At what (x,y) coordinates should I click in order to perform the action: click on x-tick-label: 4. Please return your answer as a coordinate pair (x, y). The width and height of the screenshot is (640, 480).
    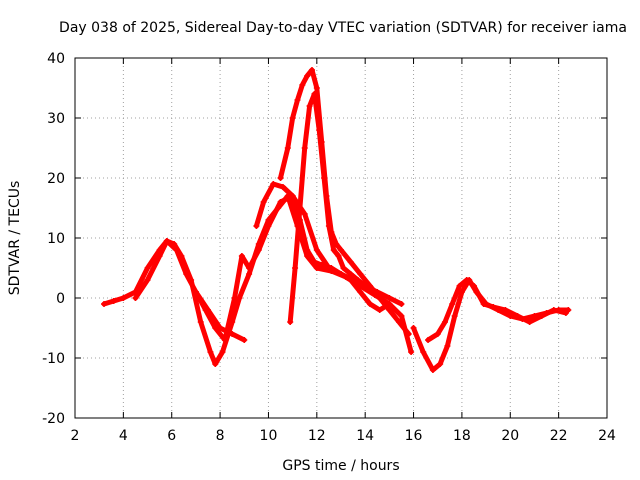
    Looking at the image, I should click on (123, 436).